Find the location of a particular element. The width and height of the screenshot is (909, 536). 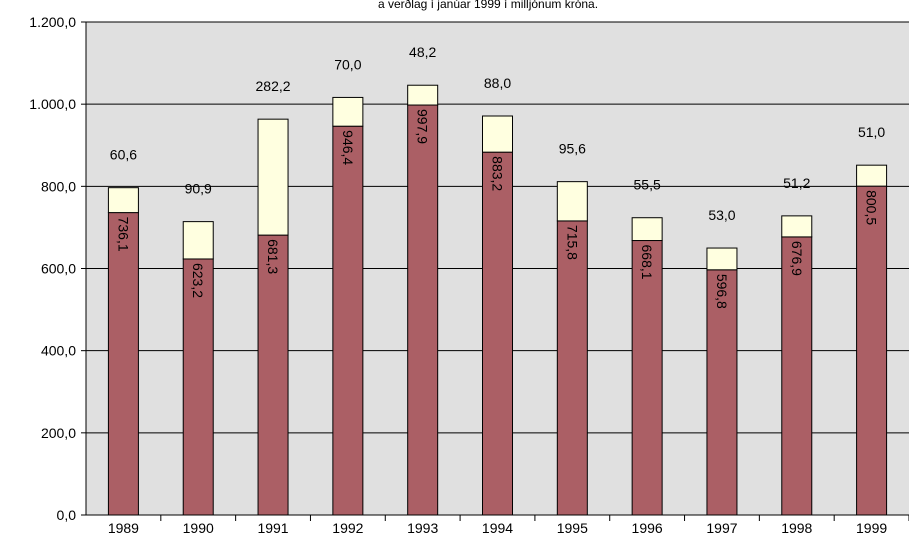

data-label-top: 55,5 is located at coordinates (647, 185).